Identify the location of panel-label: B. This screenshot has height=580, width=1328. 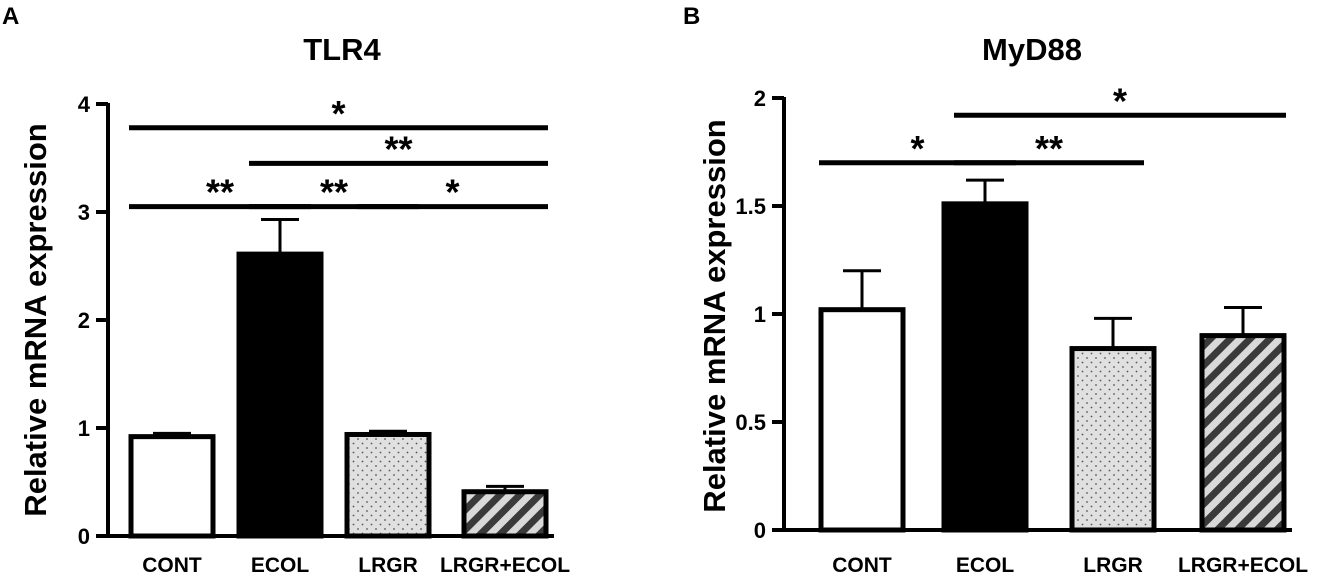
(691, 16).